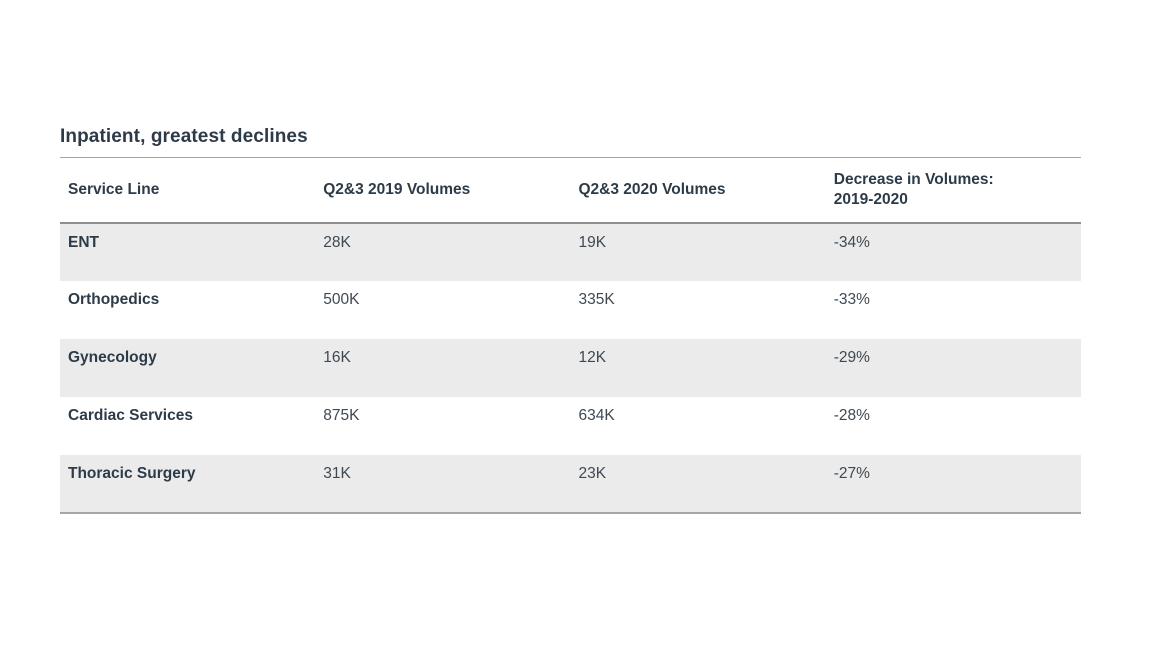 This screenshot has height=648, width=1152. Describe the element at coordinates (83, 242) in the screenshot. I see `cell-service-line: ENT` at that location.